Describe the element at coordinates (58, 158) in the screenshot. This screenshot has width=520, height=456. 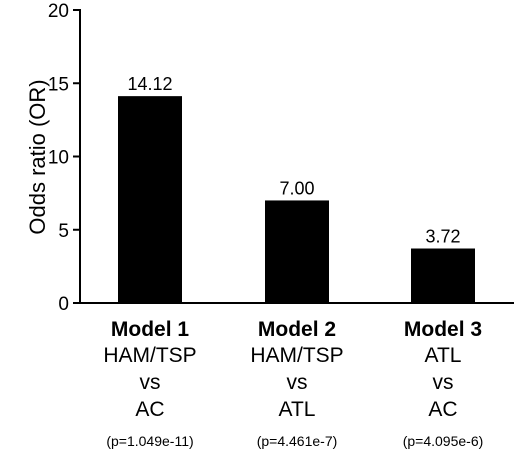
I see `y-tick-label: 10` at that location.